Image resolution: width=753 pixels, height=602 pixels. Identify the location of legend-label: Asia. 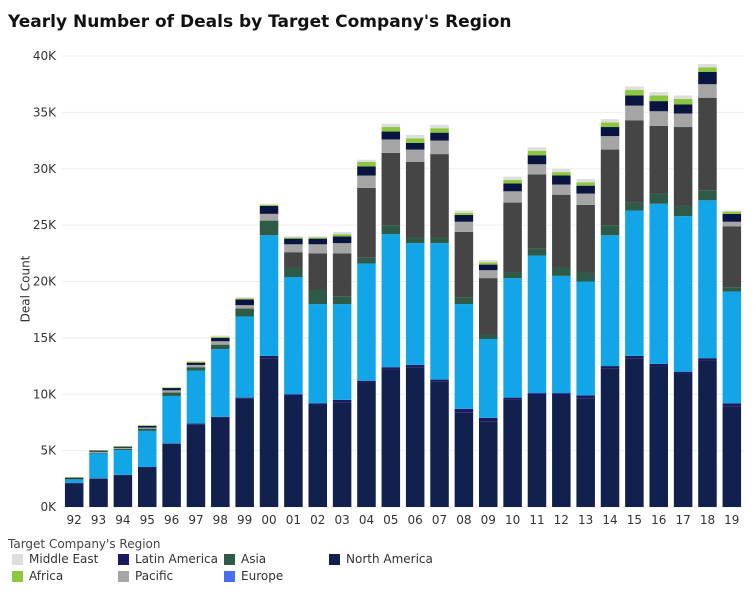
(254, 559).